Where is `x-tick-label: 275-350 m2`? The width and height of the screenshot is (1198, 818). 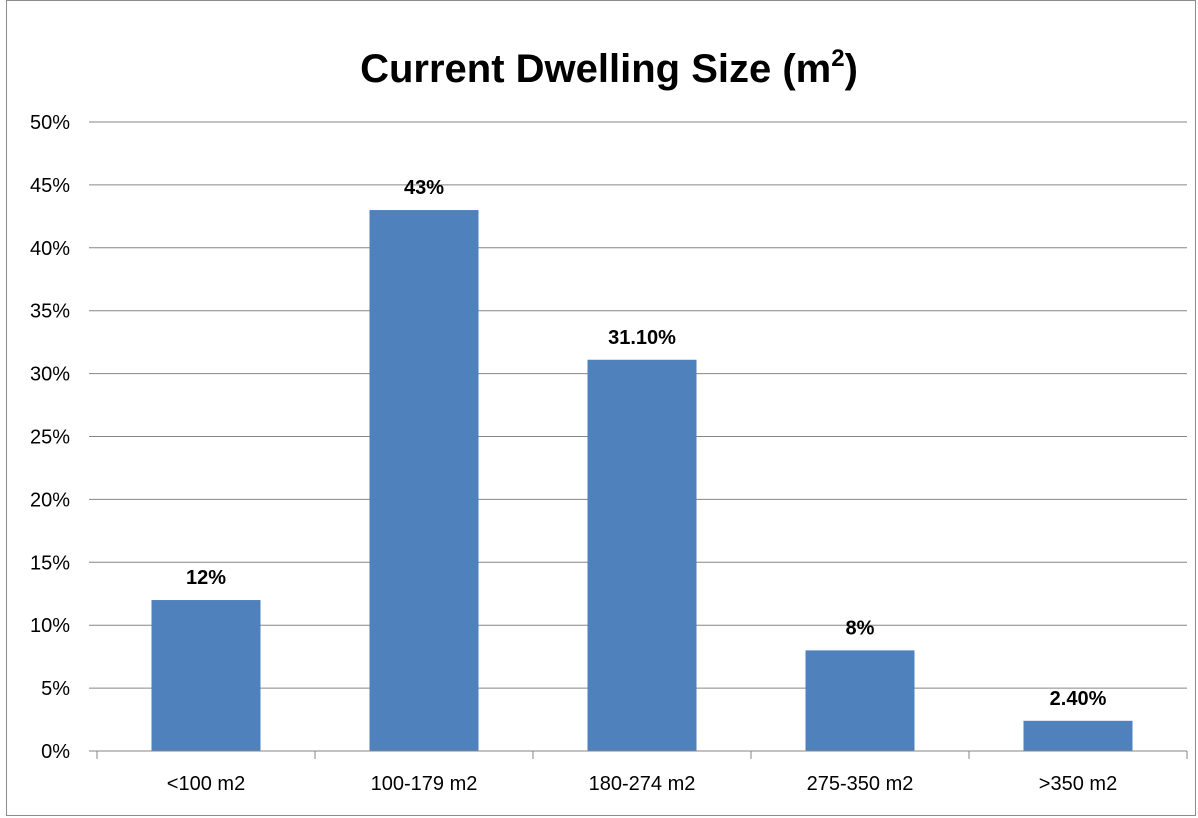
x-tick-label: 275-350 m2 is located at coordinates (860, 784).